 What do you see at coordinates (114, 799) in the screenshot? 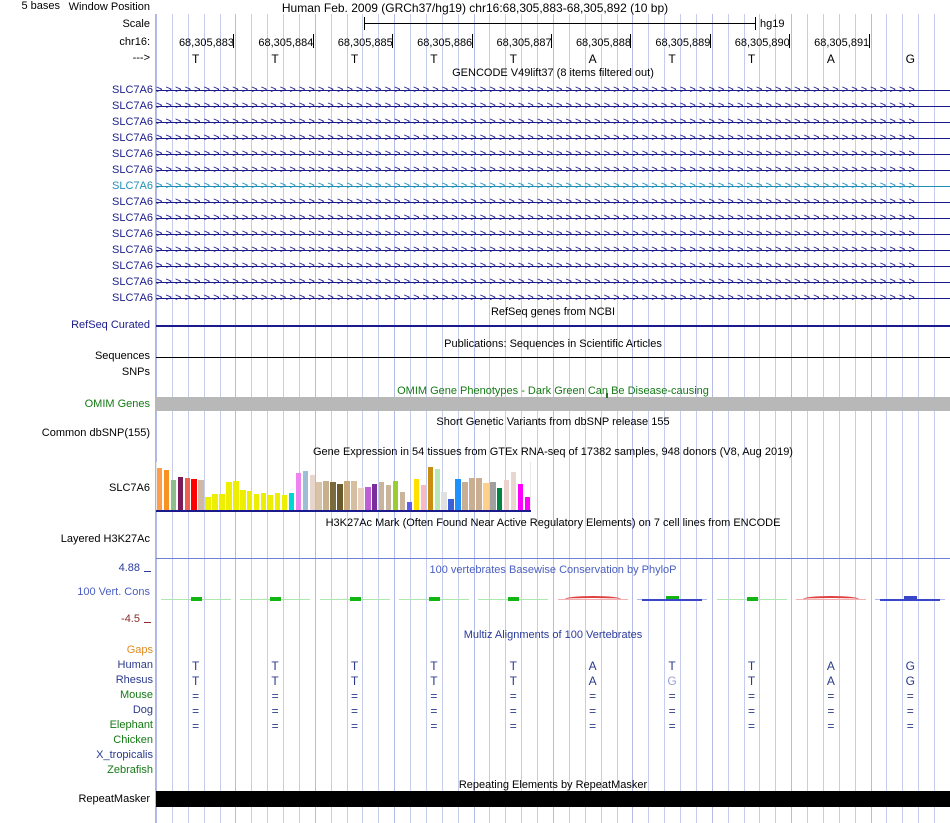
I see `repeatmasker-label: RepeatMasker` at bounding box center [114, 799].